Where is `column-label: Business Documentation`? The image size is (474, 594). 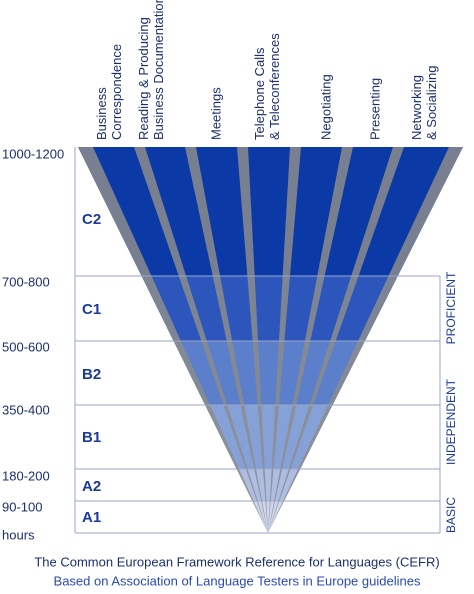 column-label: Business Documentation is located at coordinates (158, 70).